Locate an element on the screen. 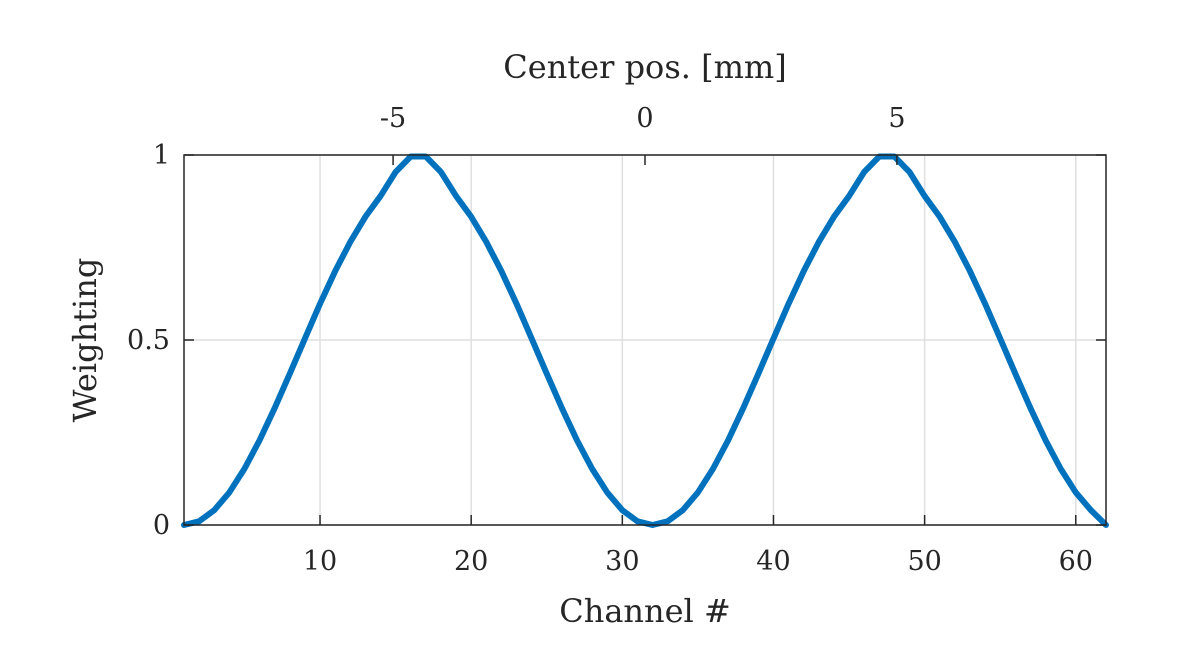 This screenshot has width=1198, height=656. top-tick-label: -5 is located at coordinates (393, 118).